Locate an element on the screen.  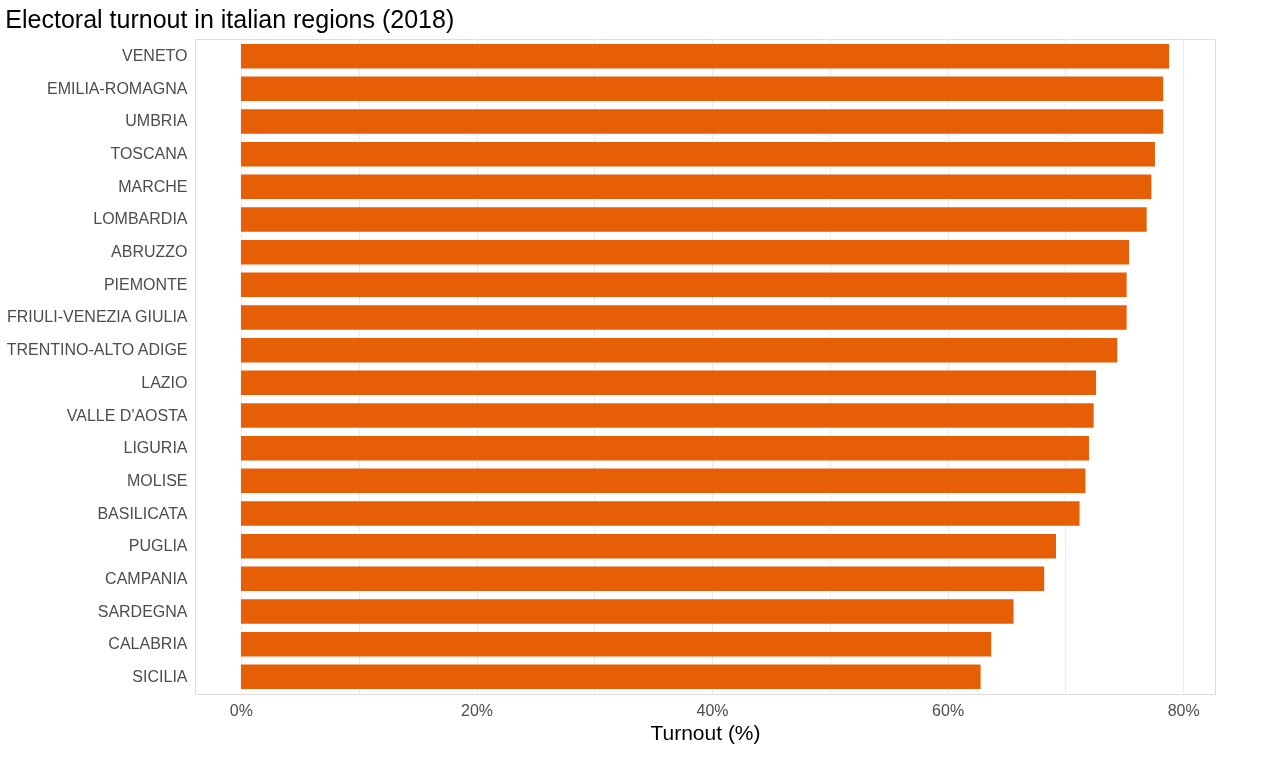
y-tick-label: TRENTINO-ALTO ADIGE is located at coordinates (97, 350).